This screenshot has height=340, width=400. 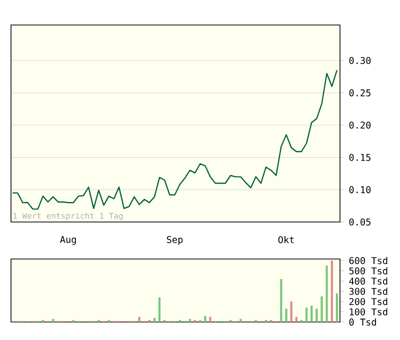 I want to click on y-tick-label: 0.30, so click(x=360, y=60).